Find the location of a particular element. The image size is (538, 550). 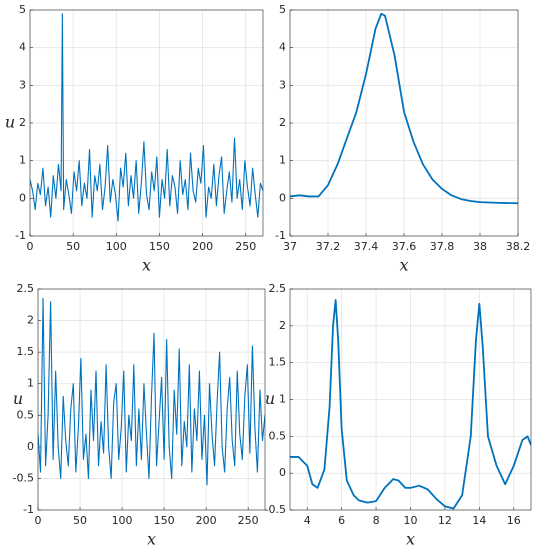

x-tick-label: 10 is located at coordinates (411, 520).